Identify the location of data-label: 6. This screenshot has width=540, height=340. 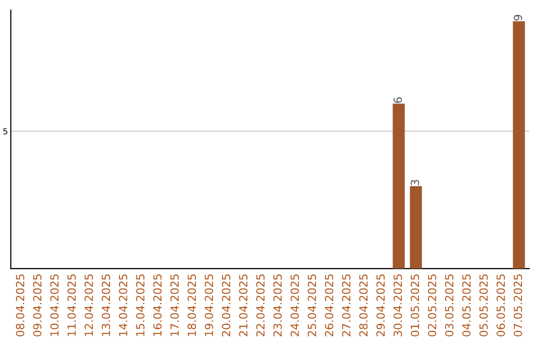
(398, 100).